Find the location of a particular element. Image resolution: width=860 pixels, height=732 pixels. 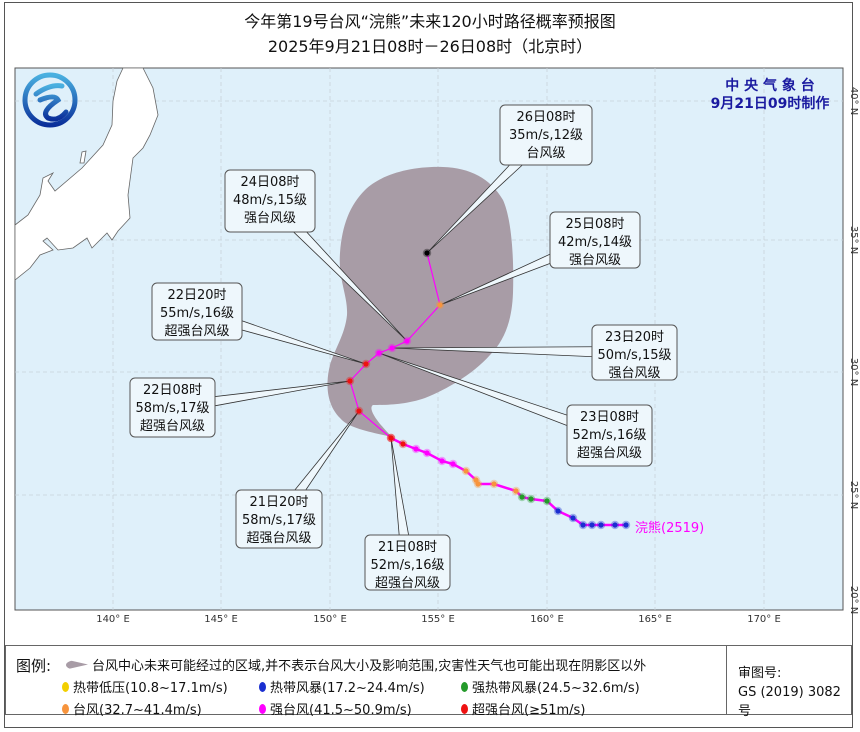

lon-label: 165° E is located at coordinates (655, 619).